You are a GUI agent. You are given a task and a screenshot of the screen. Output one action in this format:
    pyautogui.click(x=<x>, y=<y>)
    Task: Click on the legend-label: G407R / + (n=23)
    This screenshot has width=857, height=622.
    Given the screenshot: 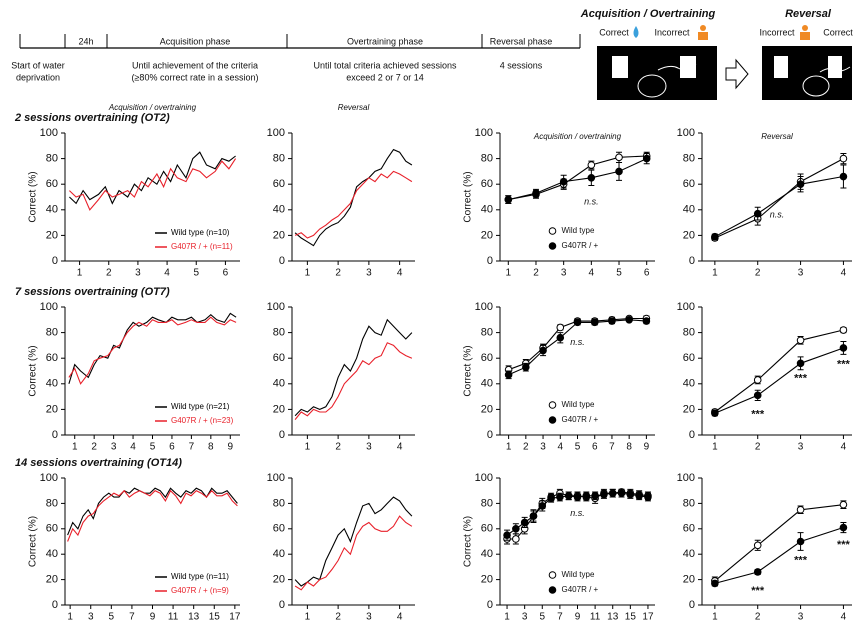 What is the action you would take?
    pyautogui.click(x=202, y=420)
    